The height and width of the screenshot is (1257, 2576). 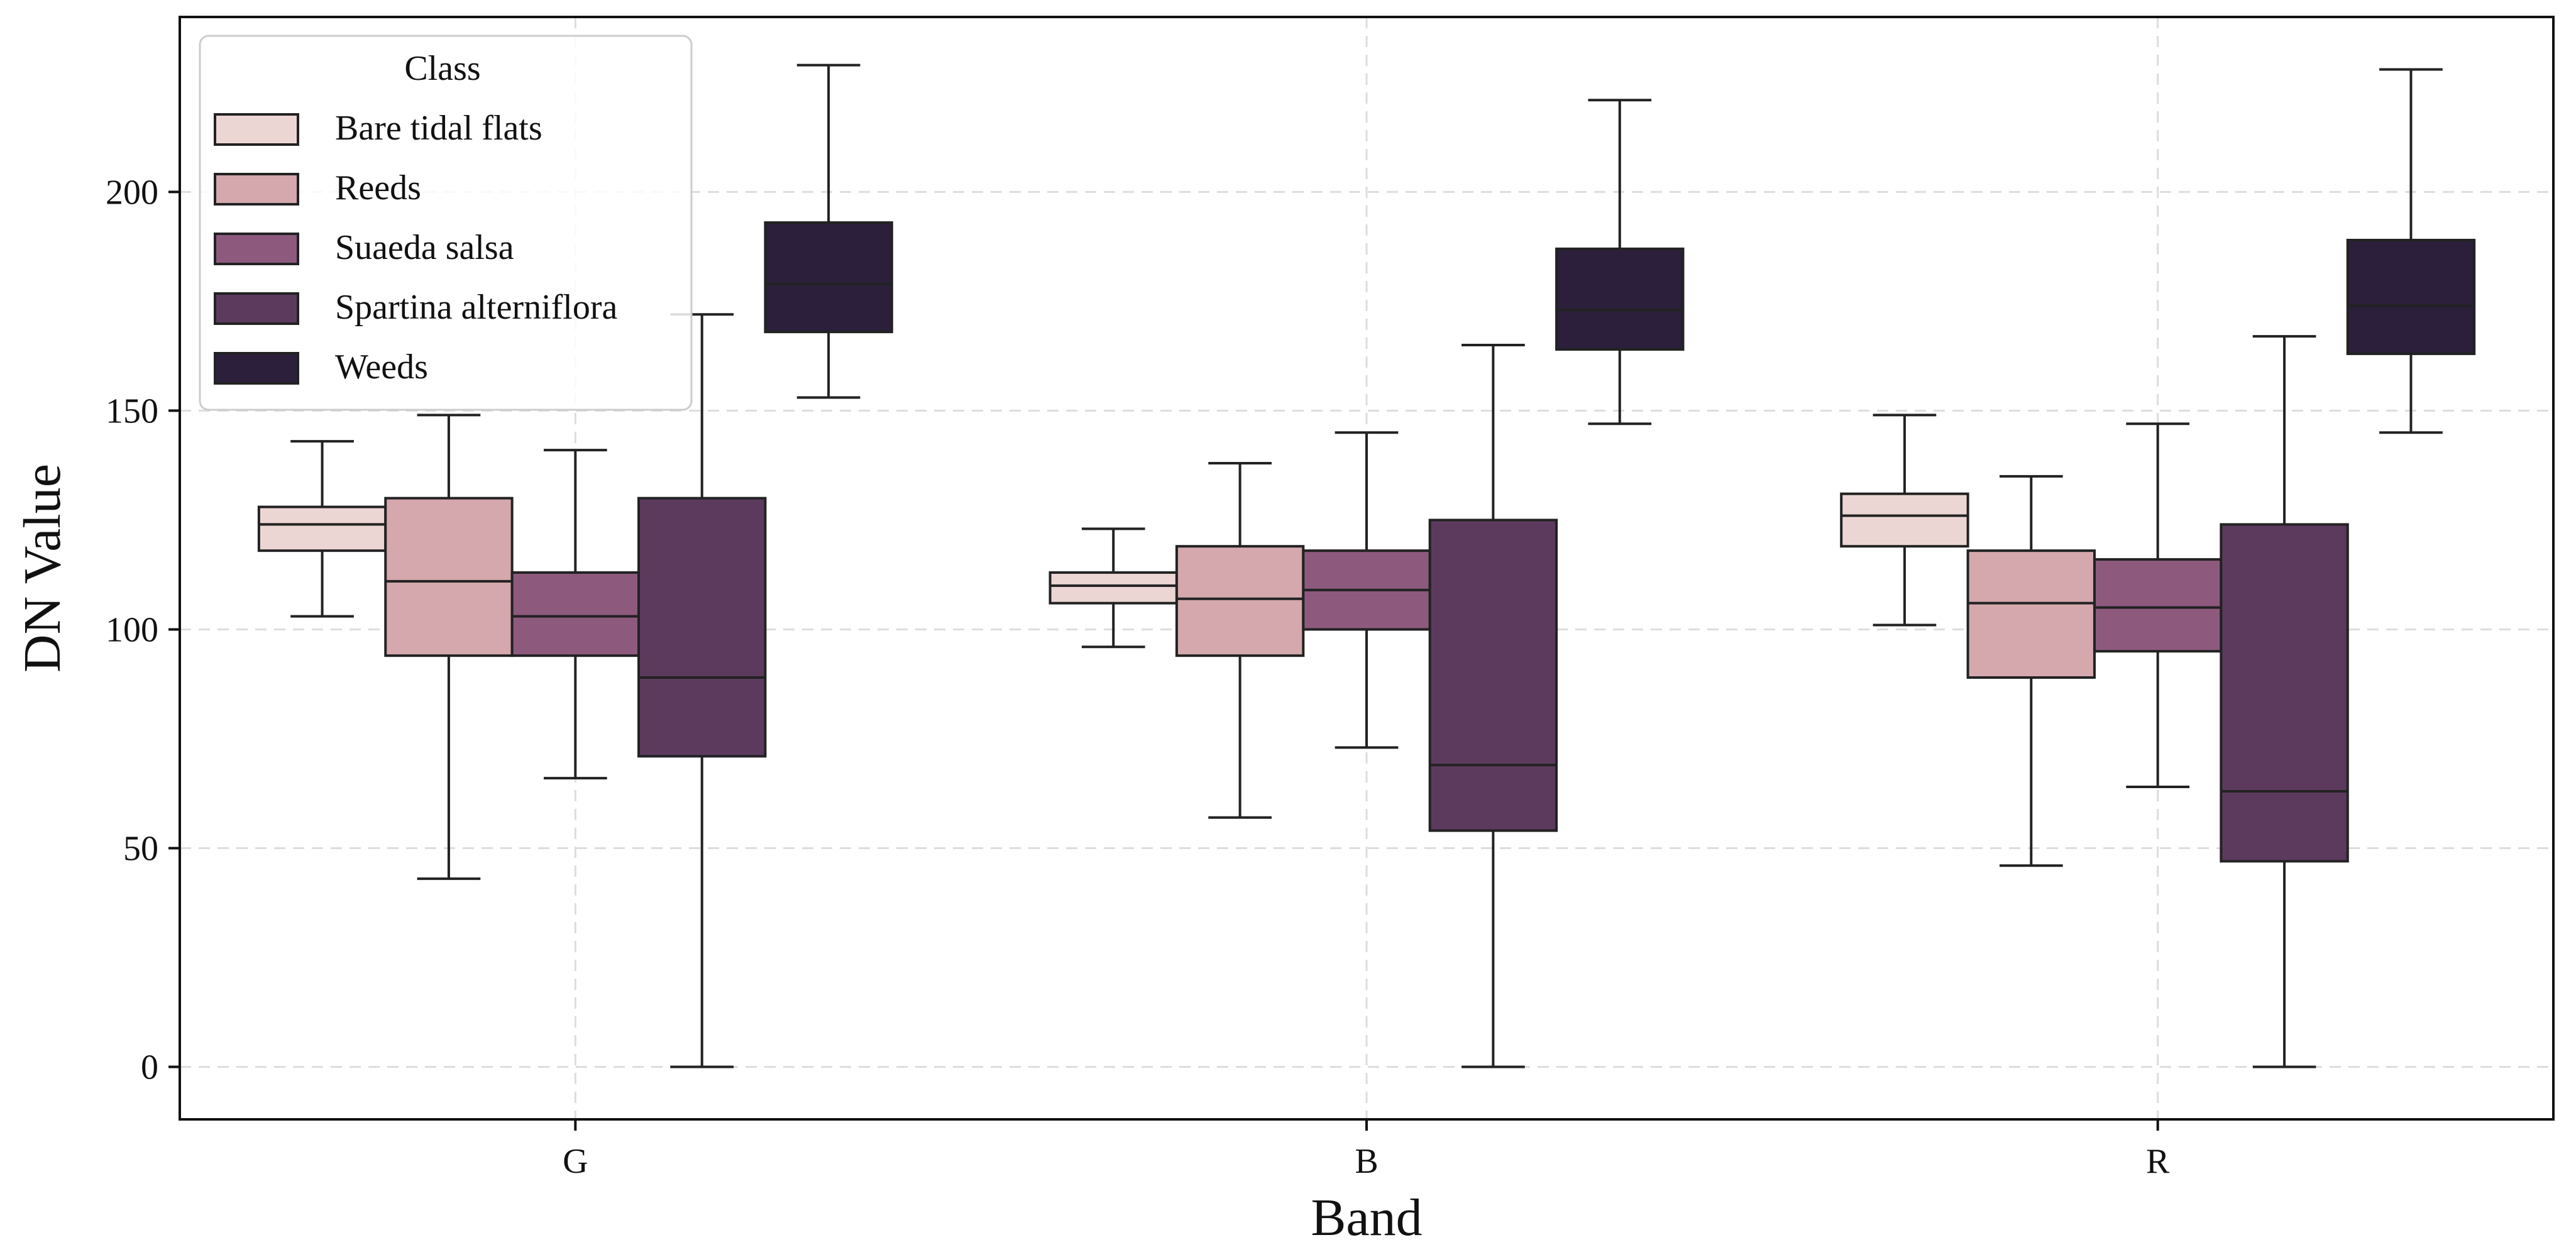 I want to click on box-suaeda-salsa-r, so click(x=2158, y=605).